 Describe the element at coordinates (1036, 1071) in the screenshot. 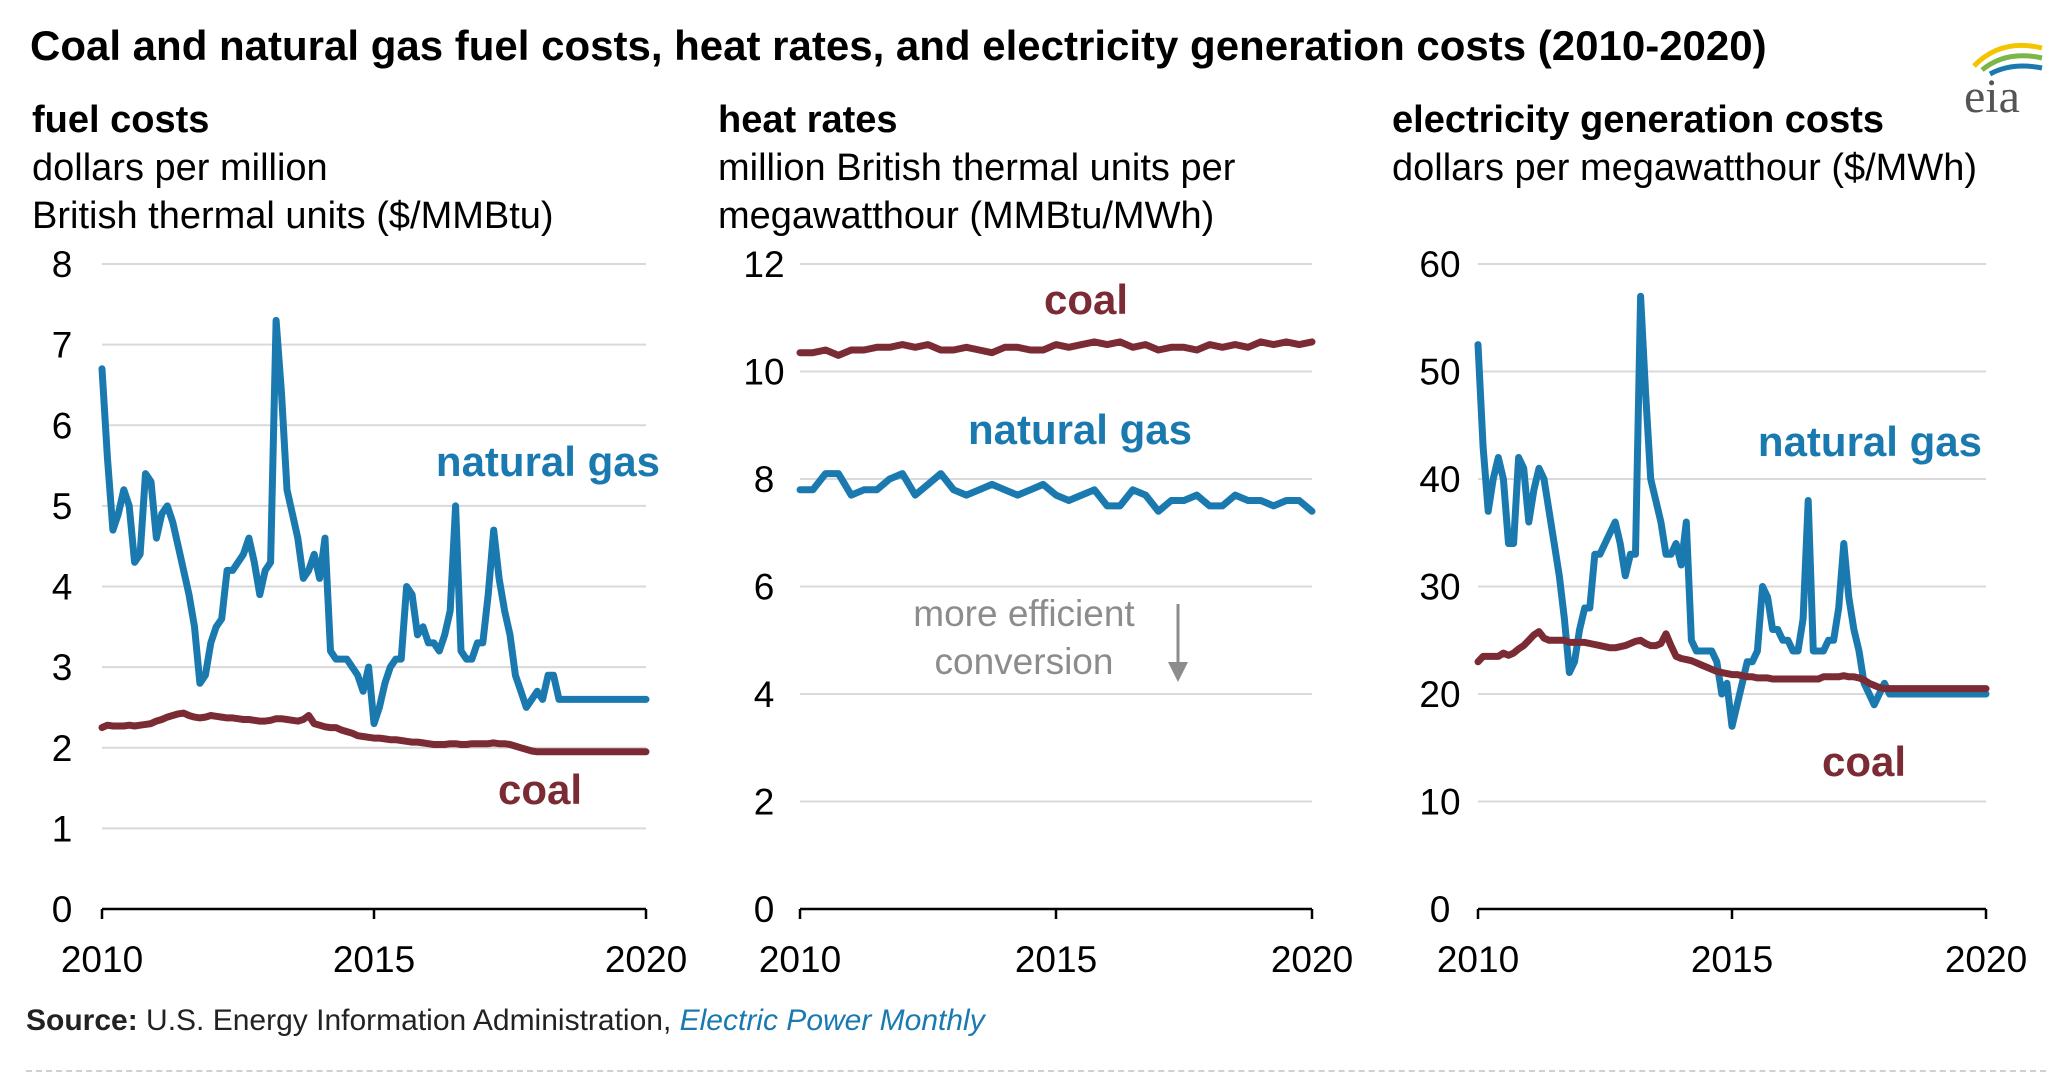

I see `footer-divider` at that location.